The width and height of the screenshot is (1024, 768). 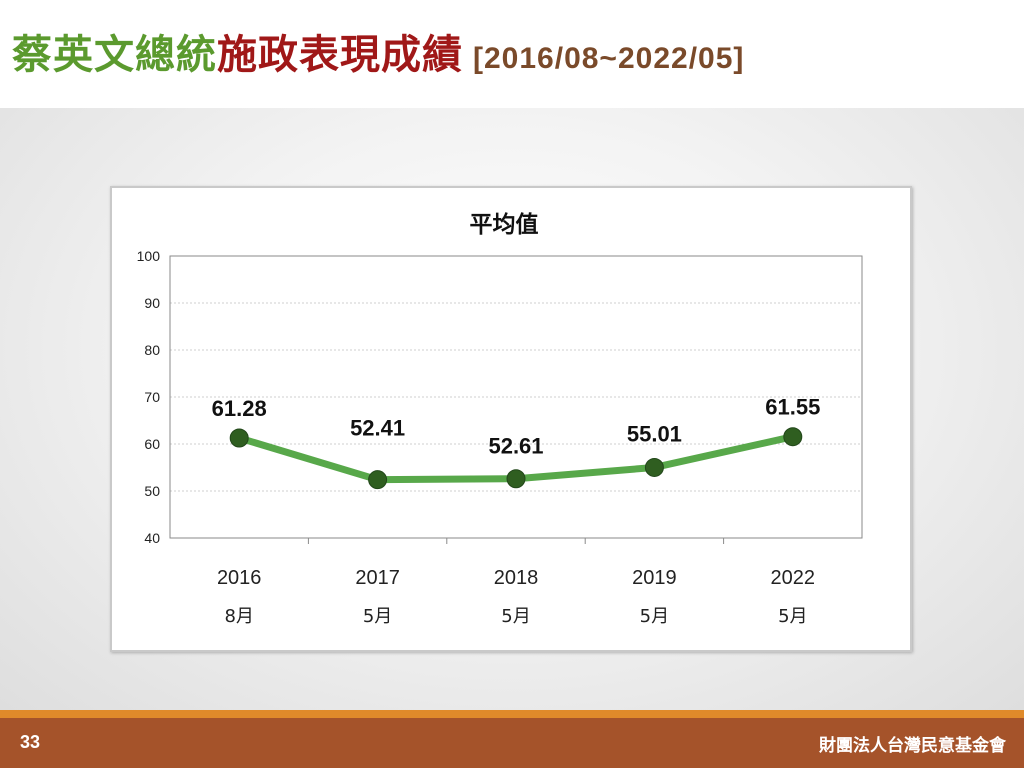 I want to click on y-tick-label: 60, so click(x=152, y=444).